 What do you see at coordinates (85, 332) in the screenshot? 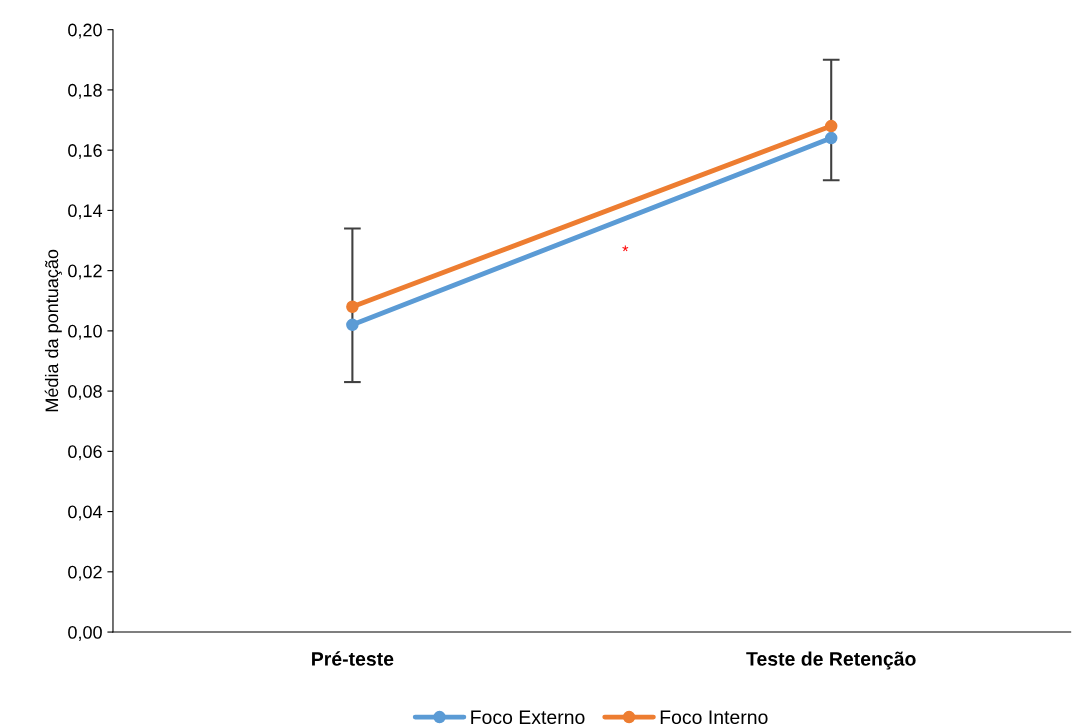
I see `y-tick-label: 0,10` at bounding box center [85, 332].